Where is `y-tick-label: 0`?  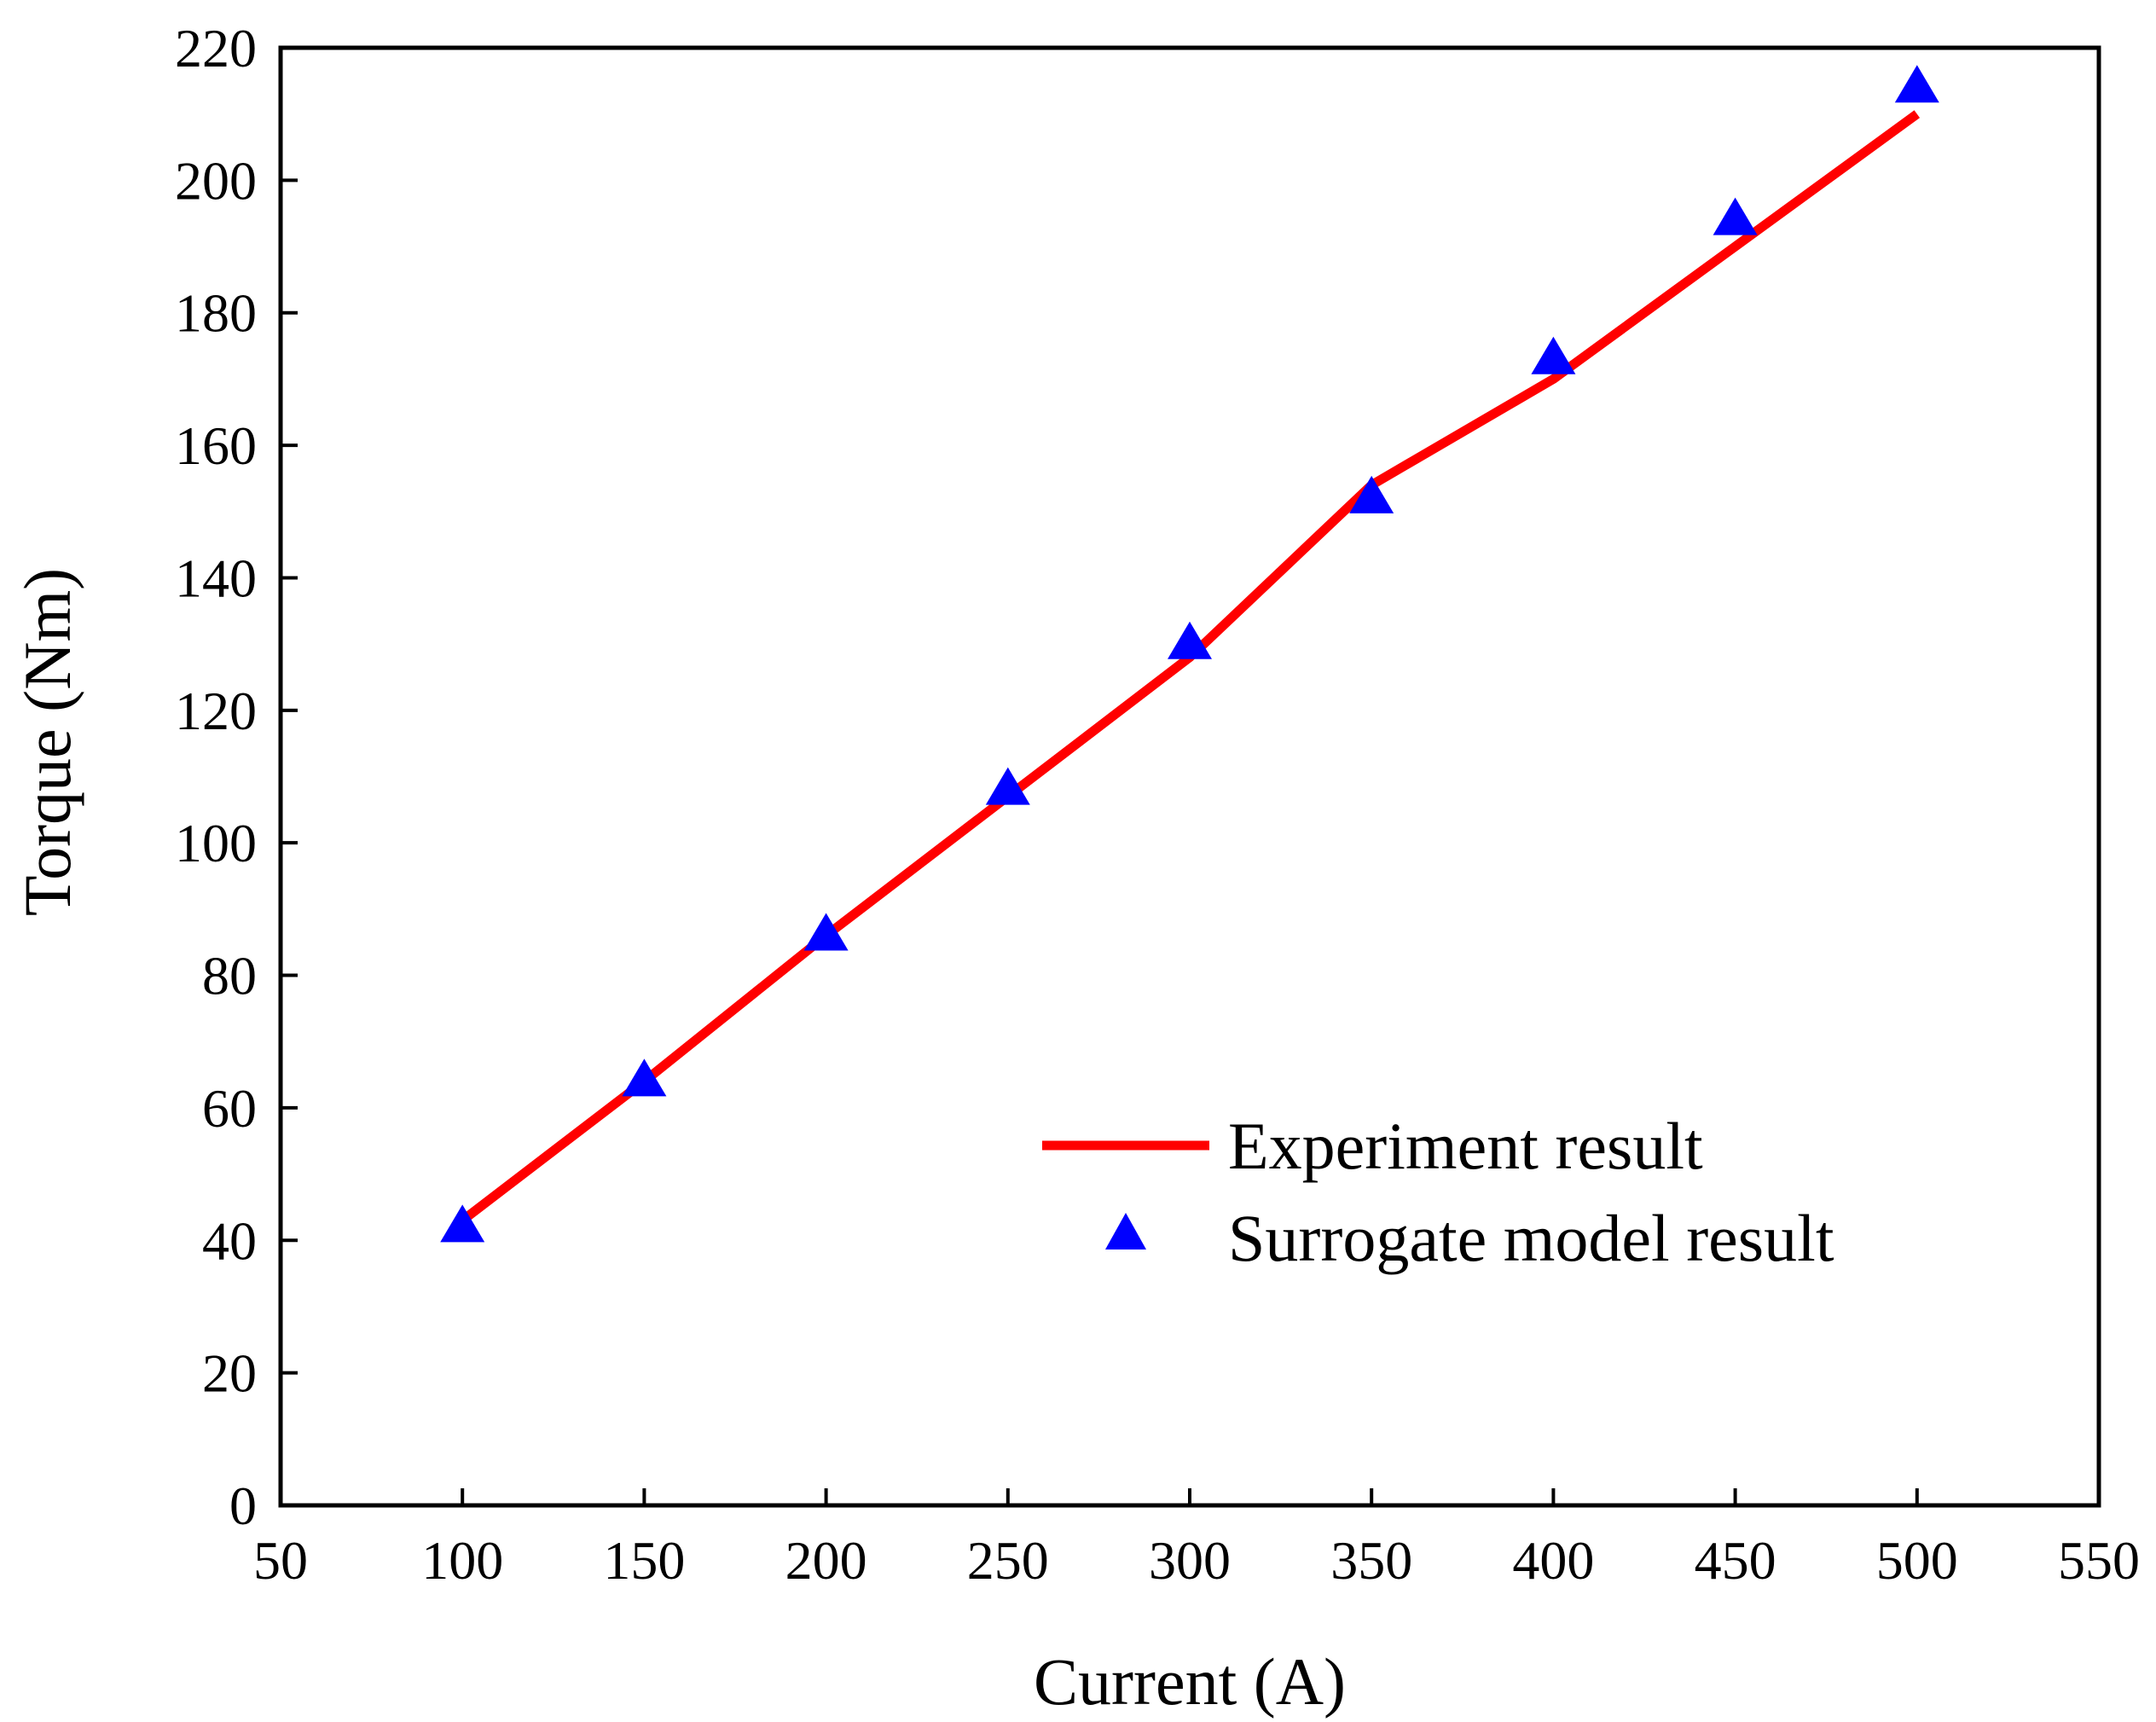
y-tick-label: 0 is located at coordinates (243, 1506).